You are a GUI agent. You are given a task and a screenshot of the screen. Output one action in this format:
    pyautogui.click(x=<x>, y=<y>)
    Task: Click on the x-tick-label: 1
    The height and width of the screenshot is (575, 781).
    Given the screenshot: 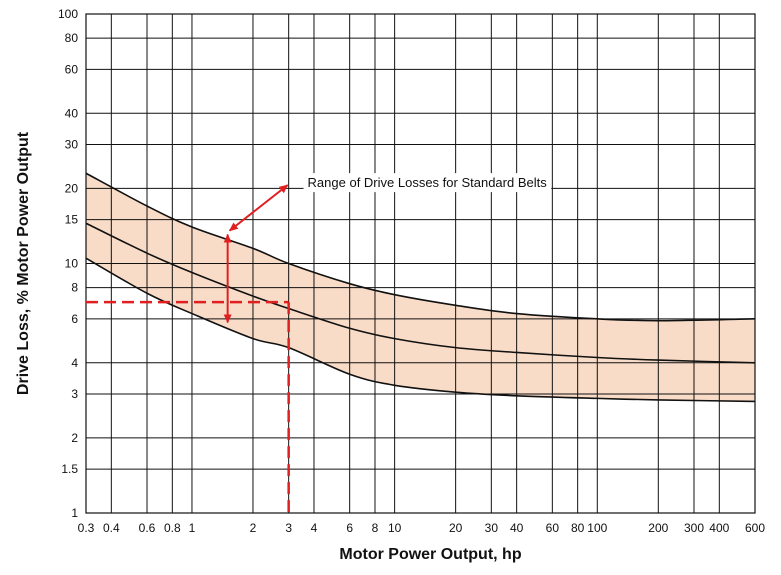 What is the action you would take?
    pyautogui.click(x=192, y=528)
    